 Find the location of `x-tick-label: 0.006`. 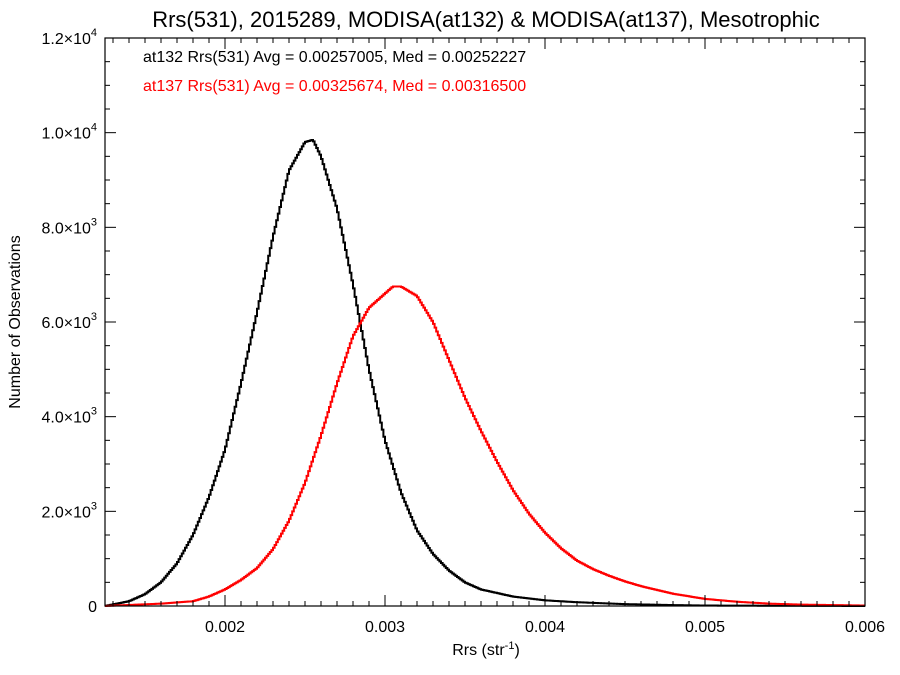

x-tick-label: 0.006 is located at coordinates (865, 627).